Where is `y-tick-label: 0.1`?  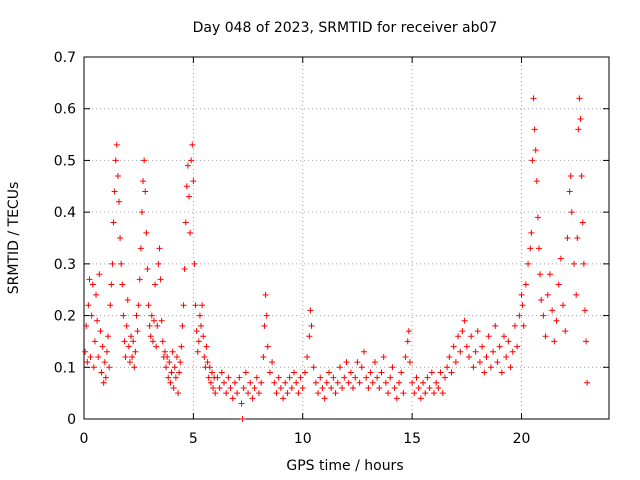
y-tick-label: 0.1 is located at coordinates (65, 368).